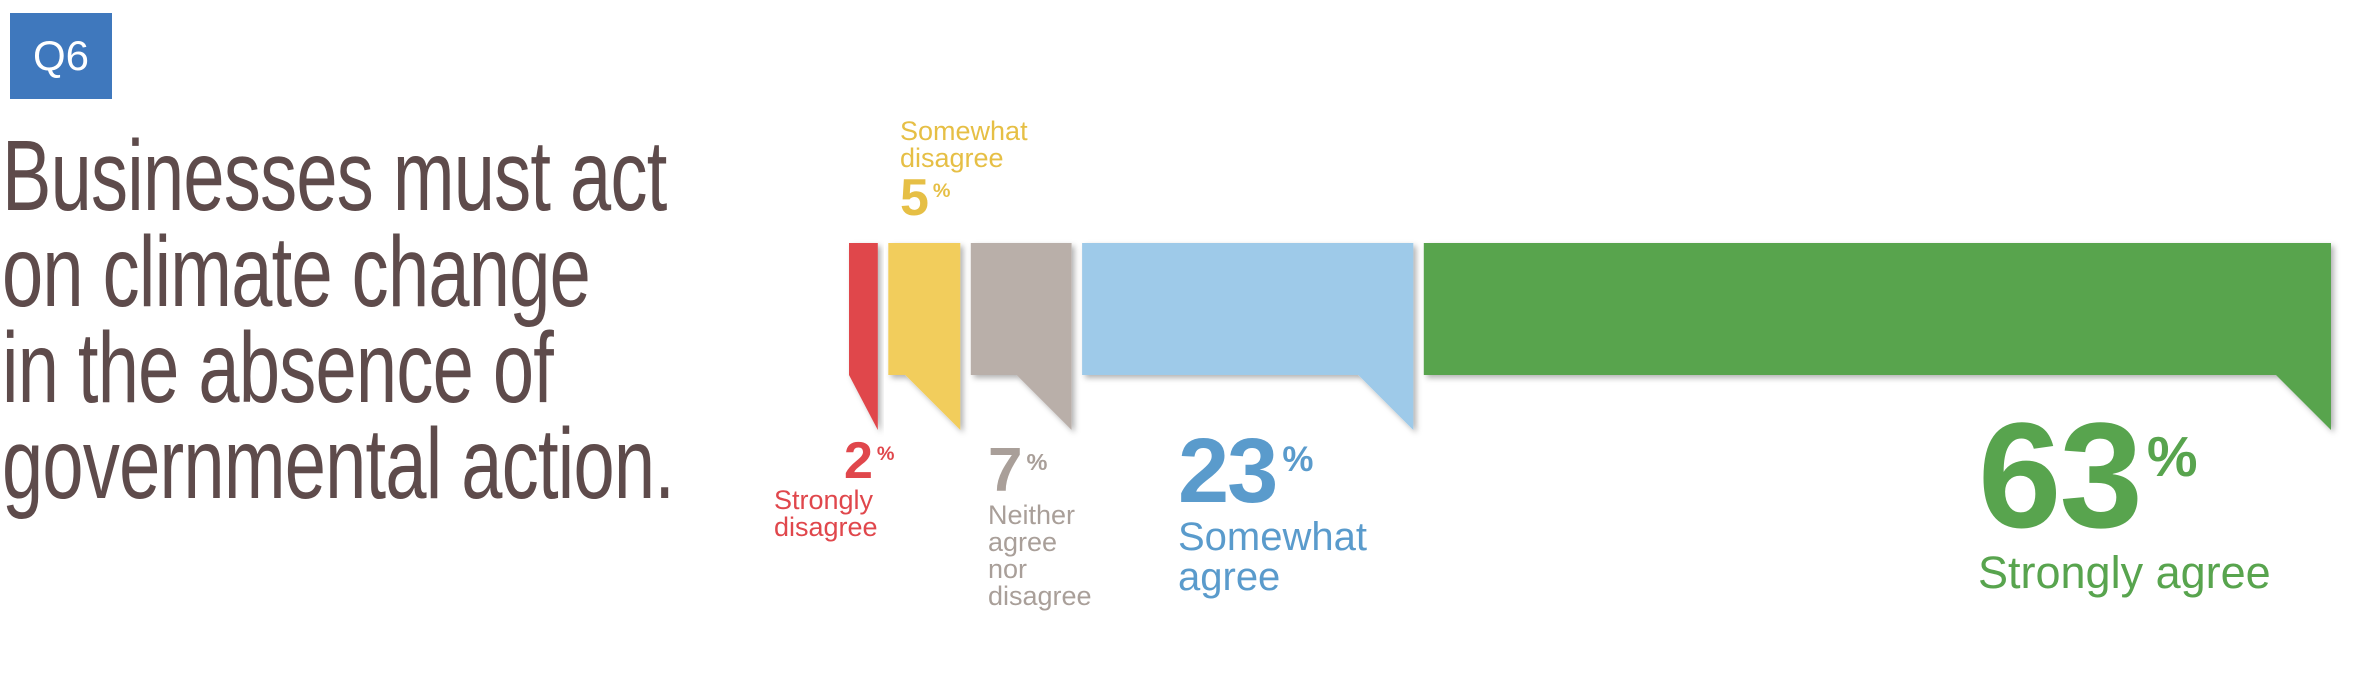 The height and width of the screenshot is (676, 2354). What do you see at coordinates (826, 513) in the screenshot?
I see `category-label: Strongly disagree` at bounding box center [826, 513].